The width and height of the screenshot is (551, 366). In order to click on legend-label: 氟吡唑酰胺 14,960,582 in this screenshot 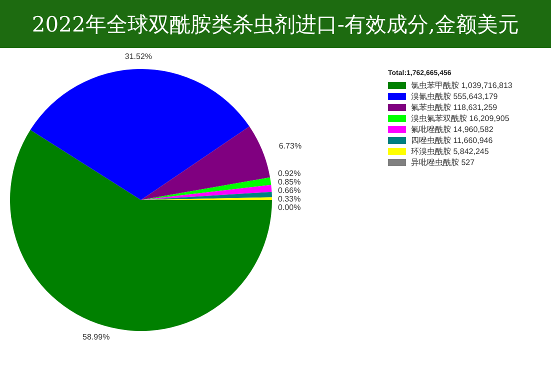, I will do `click(452, 129)`.